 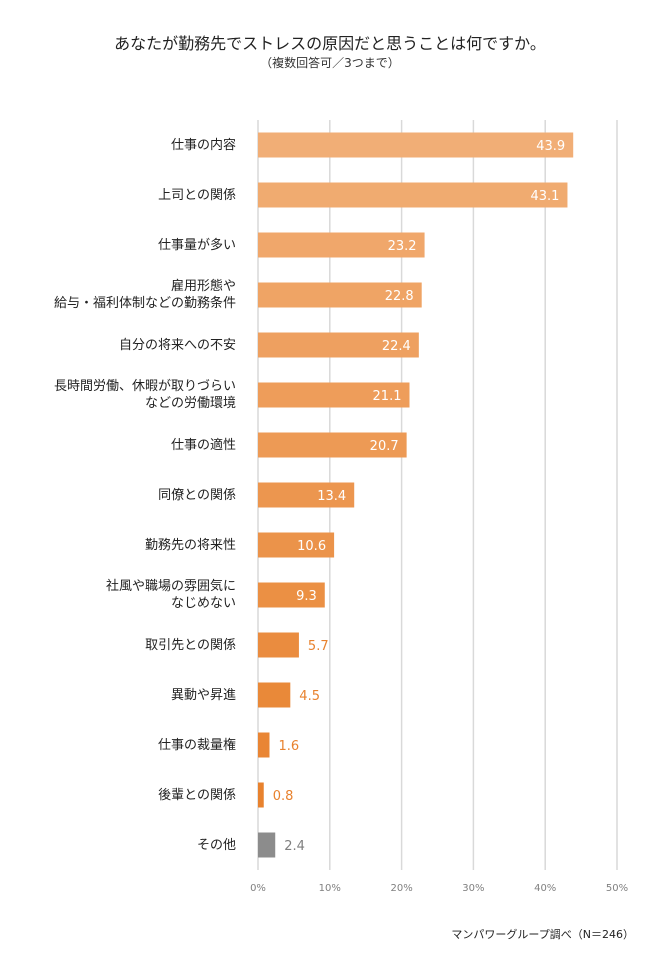 What do you see at coordinates (318, 646) in the screenshot?
I see `data-label: 5.7` at bounding box center [318, 646].